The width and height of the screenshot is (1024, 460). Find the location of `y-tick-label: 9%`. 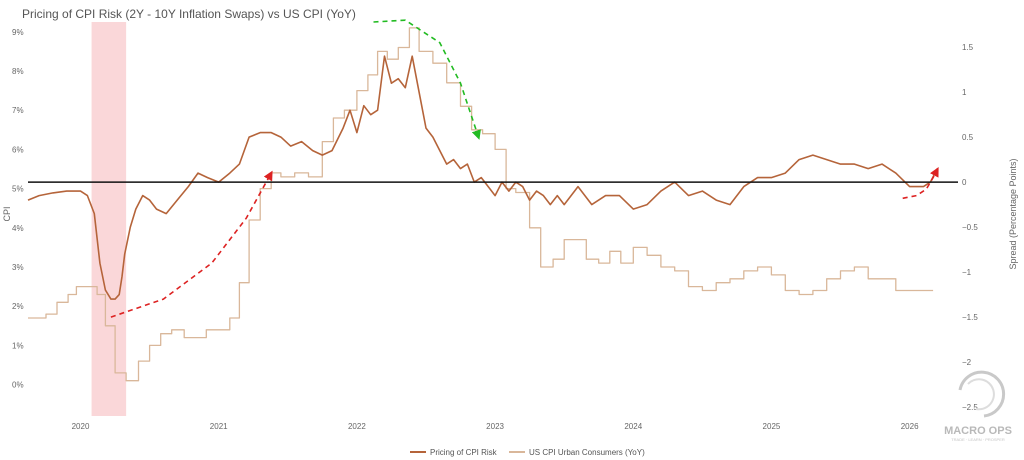

y-tick-label: 9% is located at coordinates (18, 32).